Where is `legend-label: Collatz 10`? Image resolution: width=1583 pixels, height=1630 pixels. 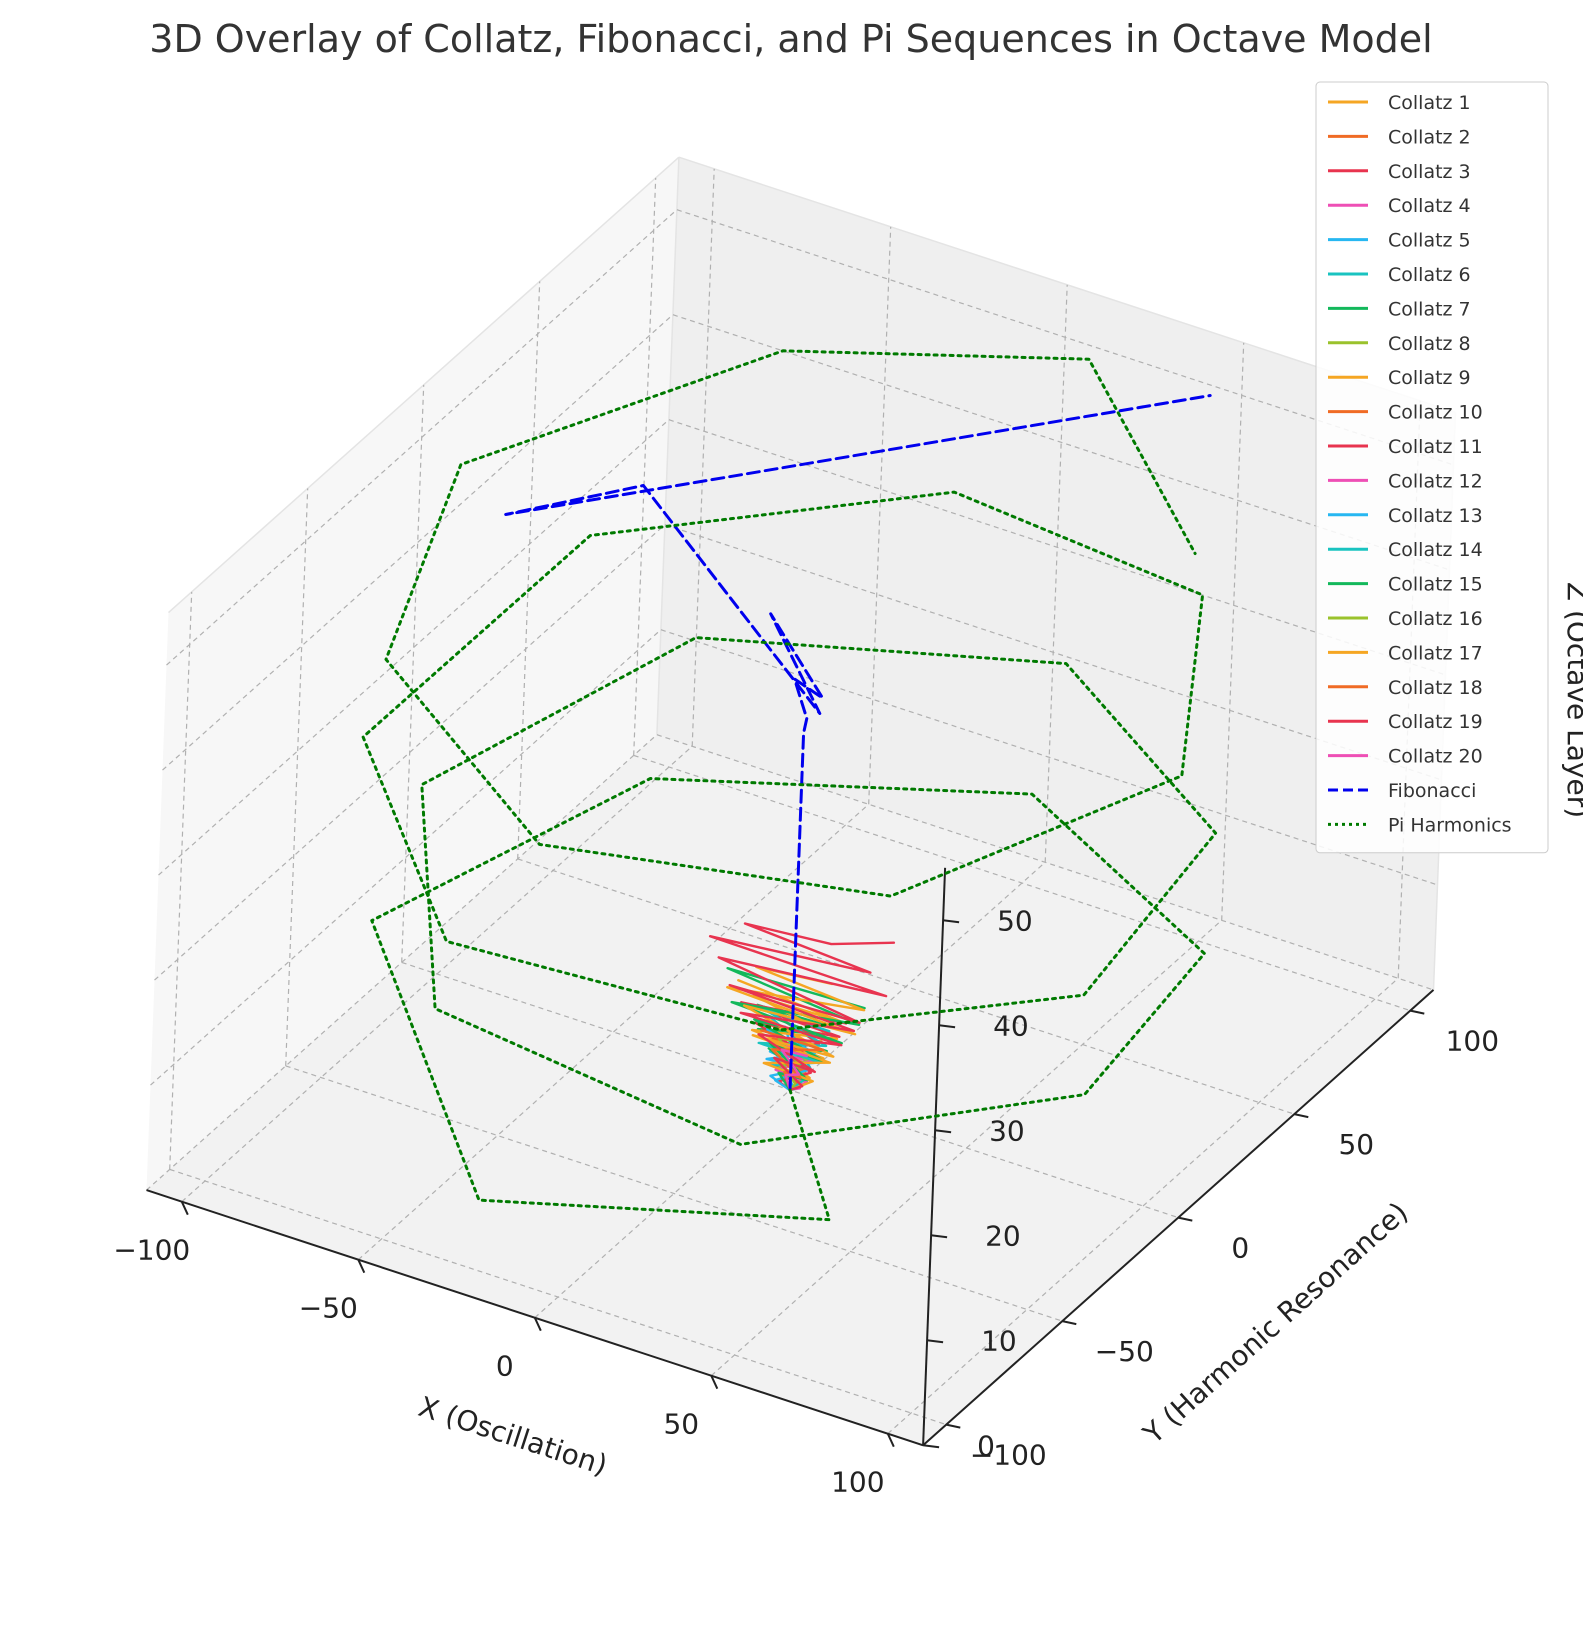
legend-label: Collatz 10 is located at coordinates (1435, 413).